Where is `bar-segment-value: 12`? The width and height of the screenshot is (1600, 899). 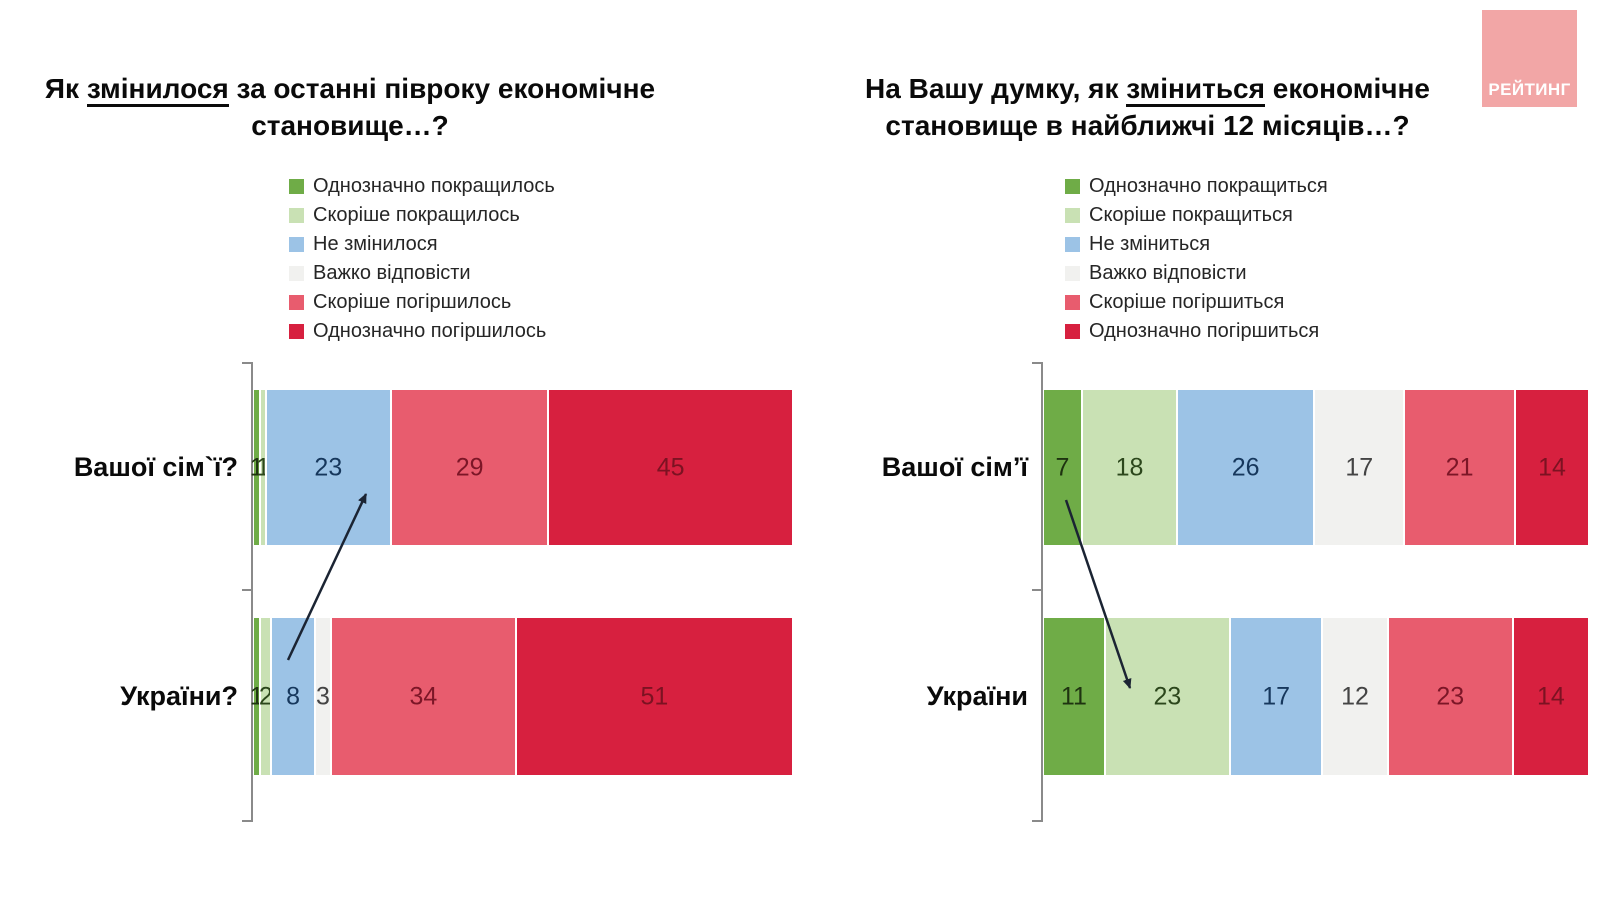
bar-segment-value: 12 is located at coordinates (1355, 696).